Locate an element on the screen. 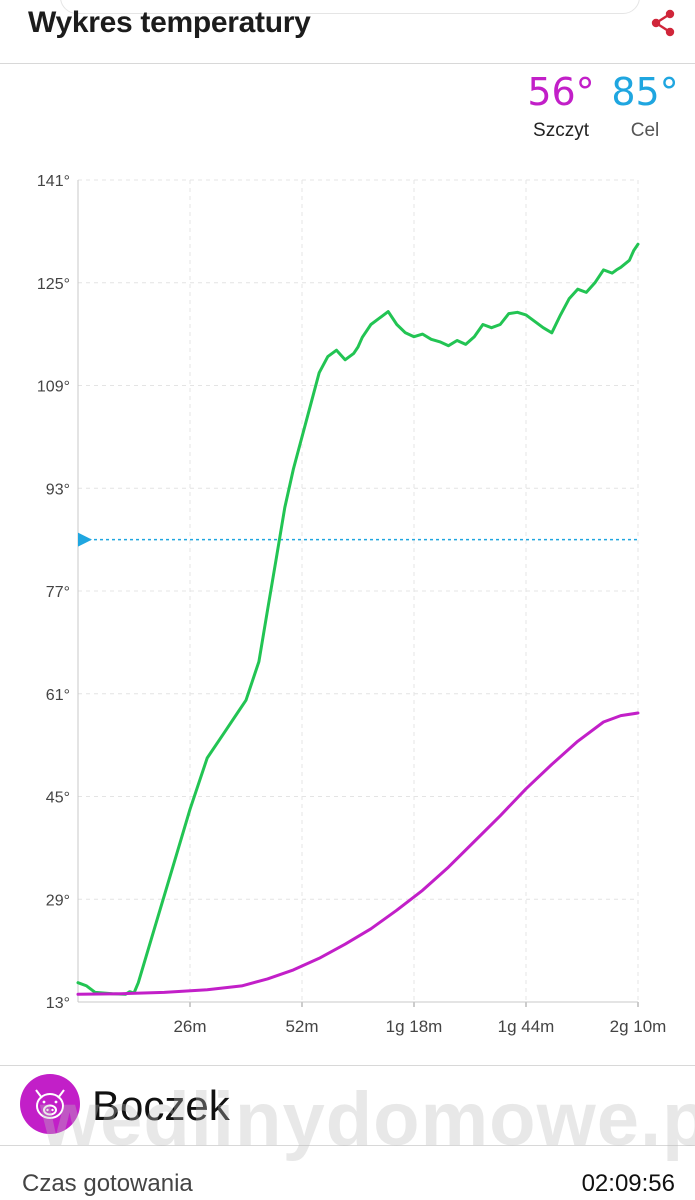  x-tick-label: 1g 44m is located at coordinates (526, 1026).